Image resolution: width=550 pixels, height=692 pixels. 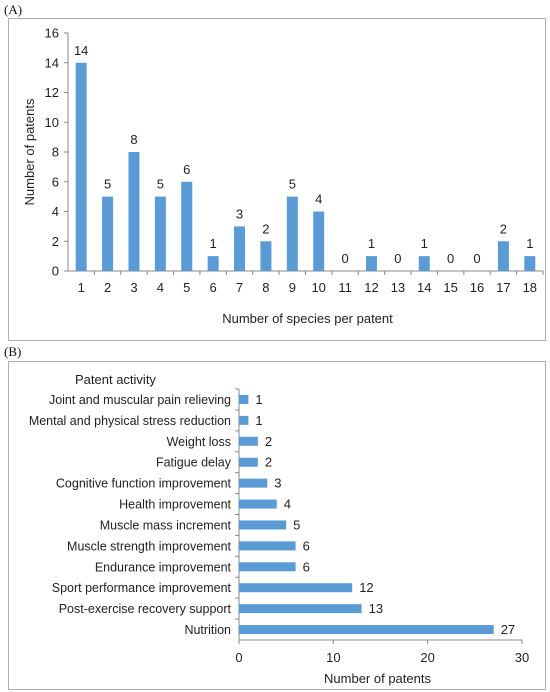 What do you see at coordinates (398, 287) in the screenshot?
I see `x-tick-label: 13` at bounding box center [398, 287].